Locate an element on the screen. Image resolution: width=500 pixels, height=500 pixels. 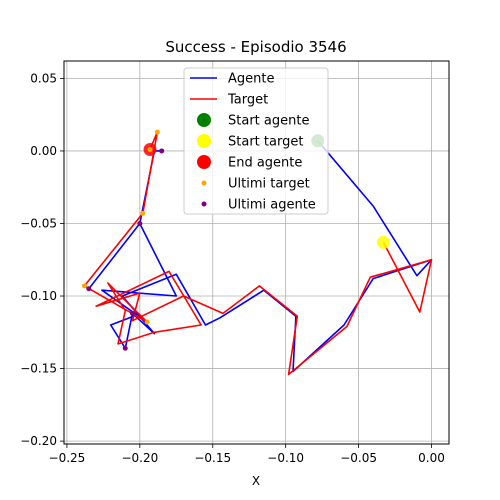
legend-box is located at coordinates (256, 141).